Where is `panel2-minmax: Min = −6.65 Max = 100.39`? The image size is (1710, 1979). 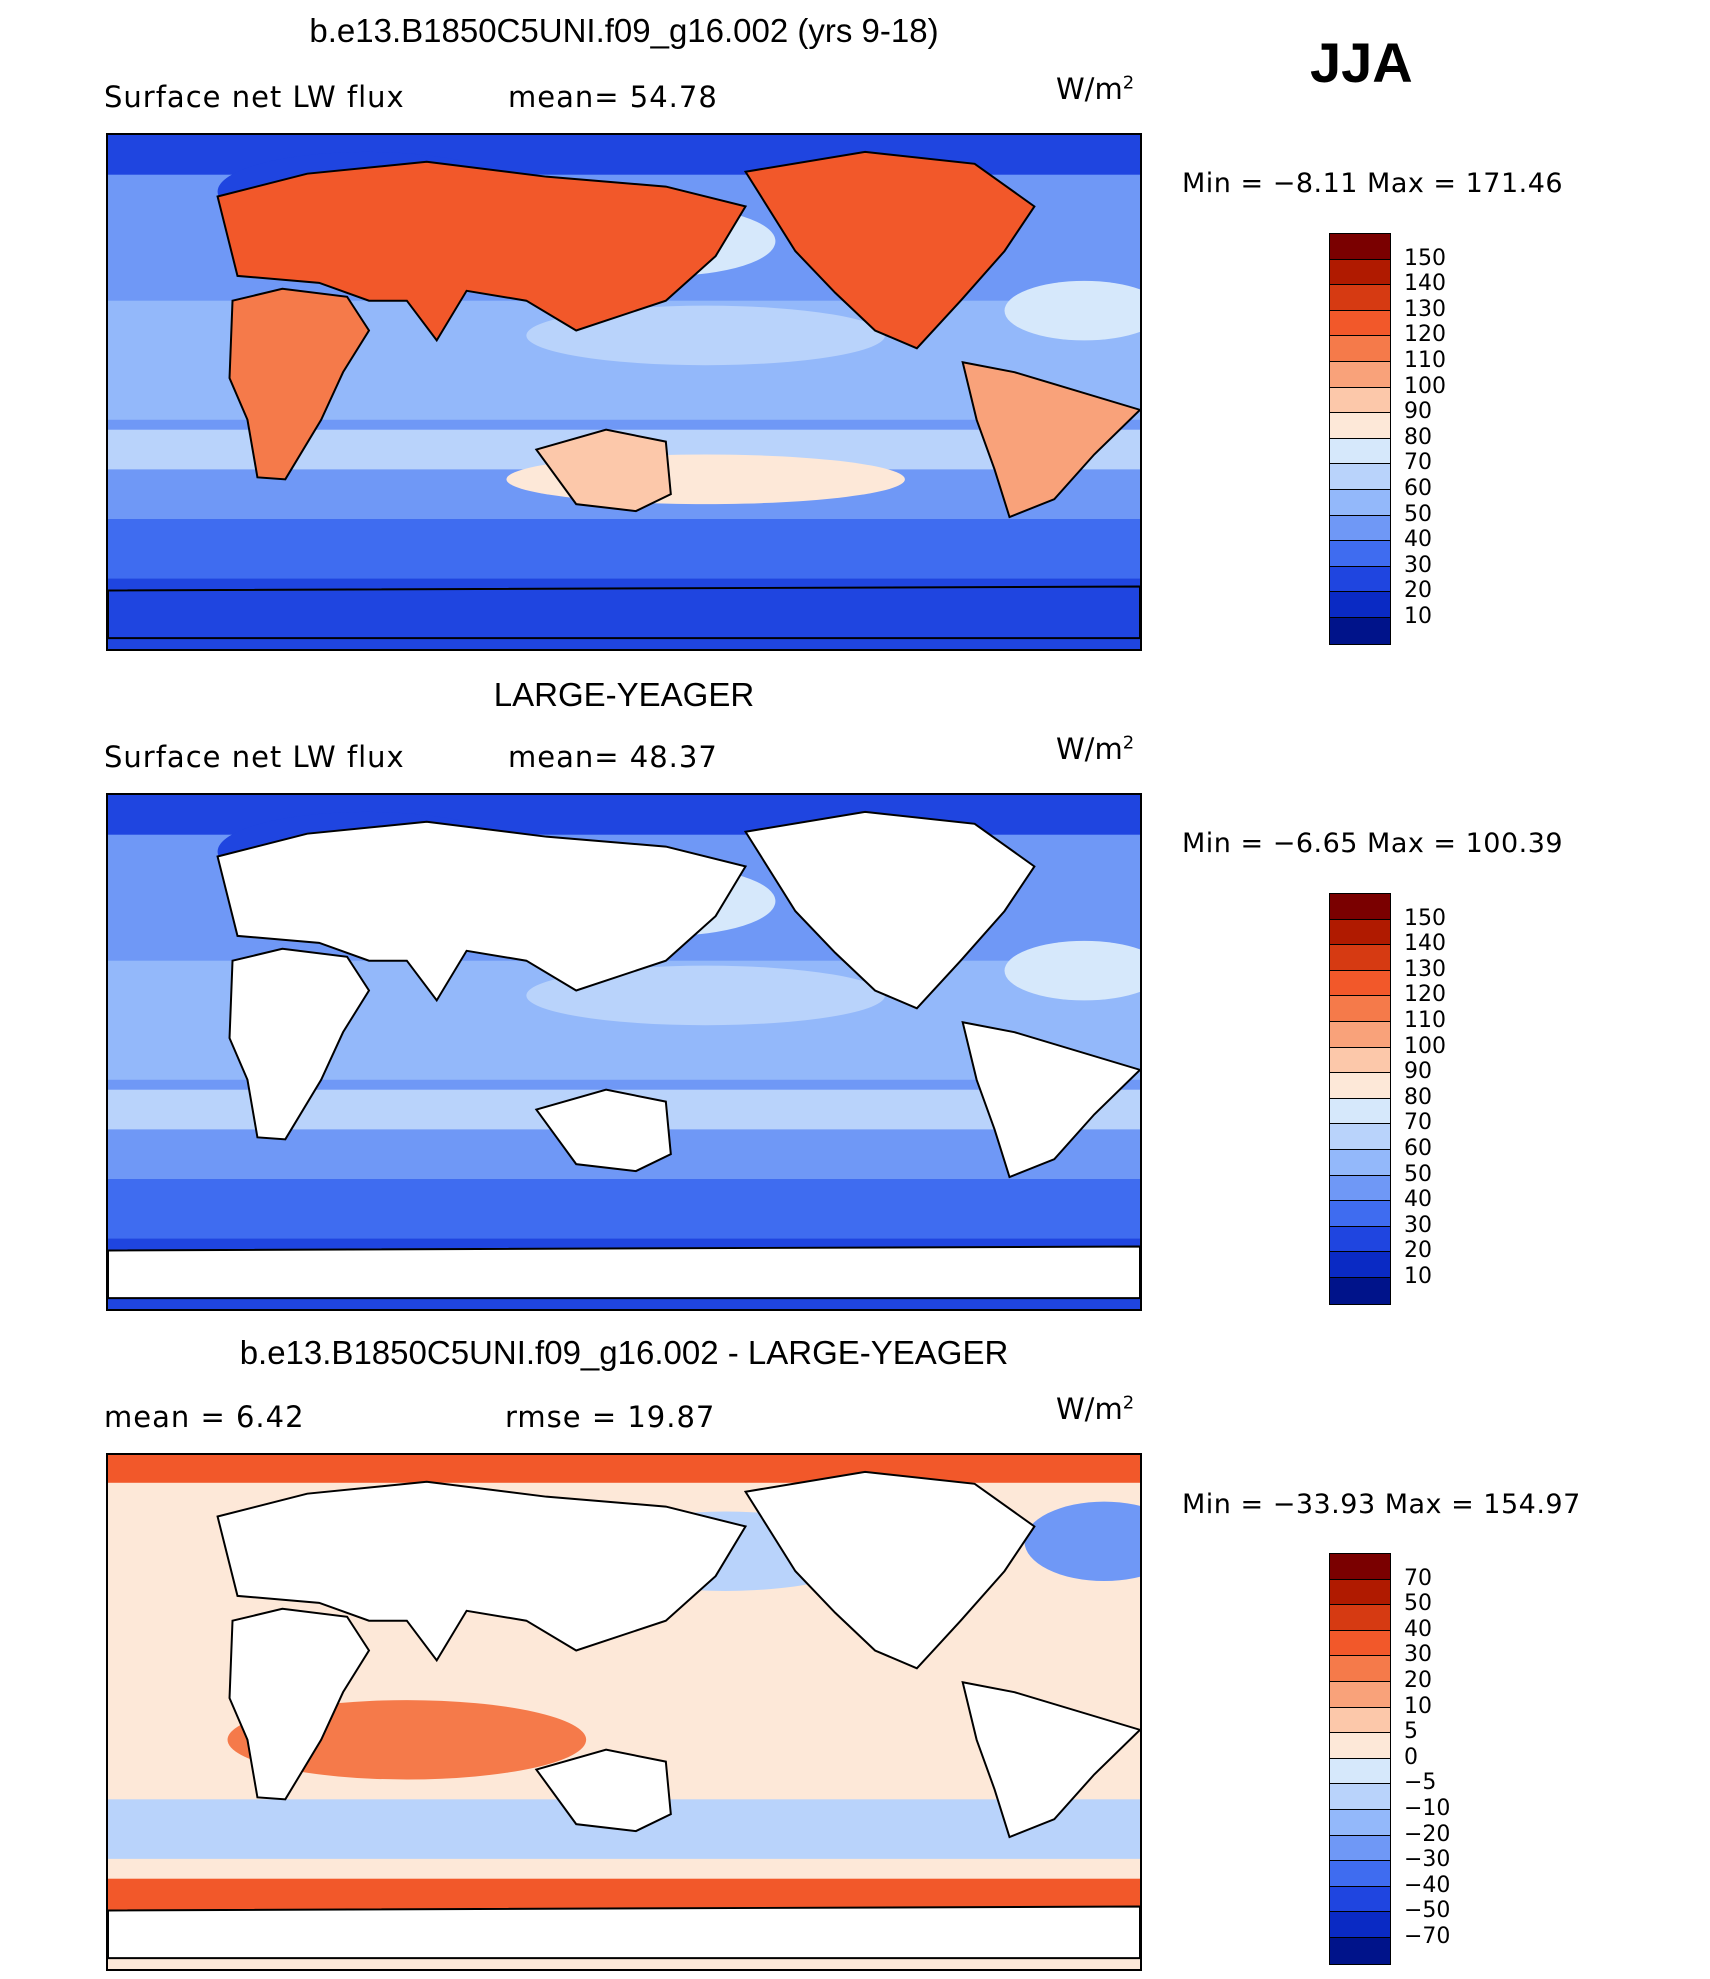
panel2-minmax: Min = −6.65 Max = 100.39 is located at coordinates (1373, 843).